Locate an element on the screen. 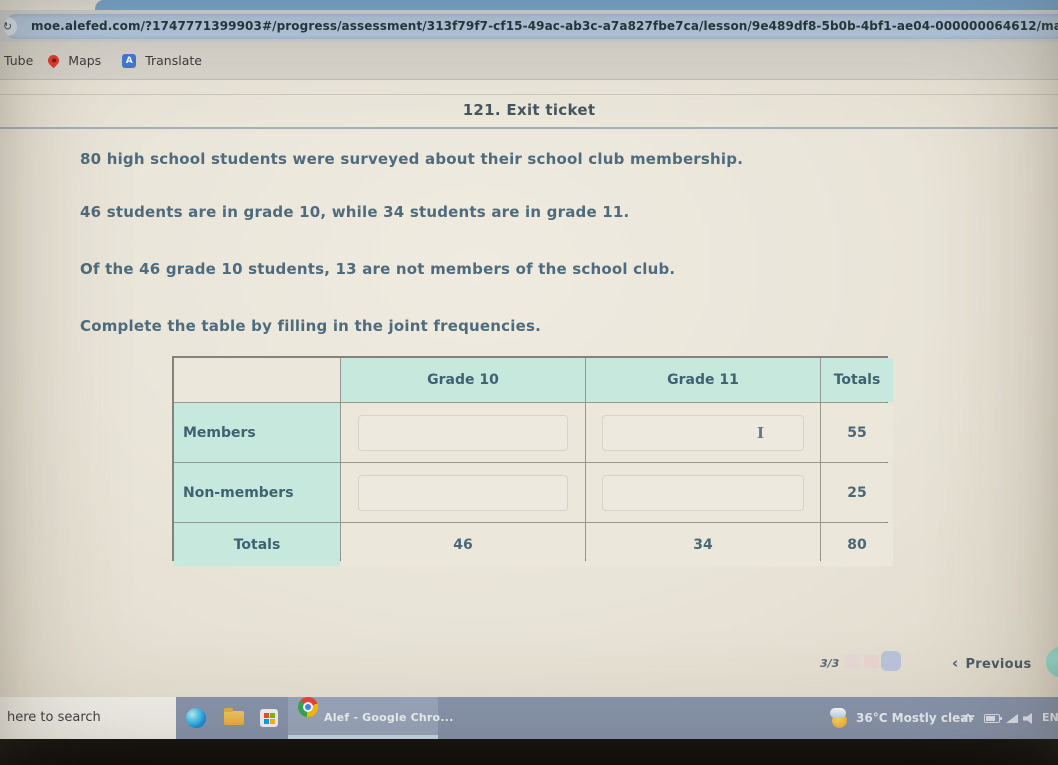 The image size is (1058, 765). input-members-grade11 is located at coordinates (703, 432).